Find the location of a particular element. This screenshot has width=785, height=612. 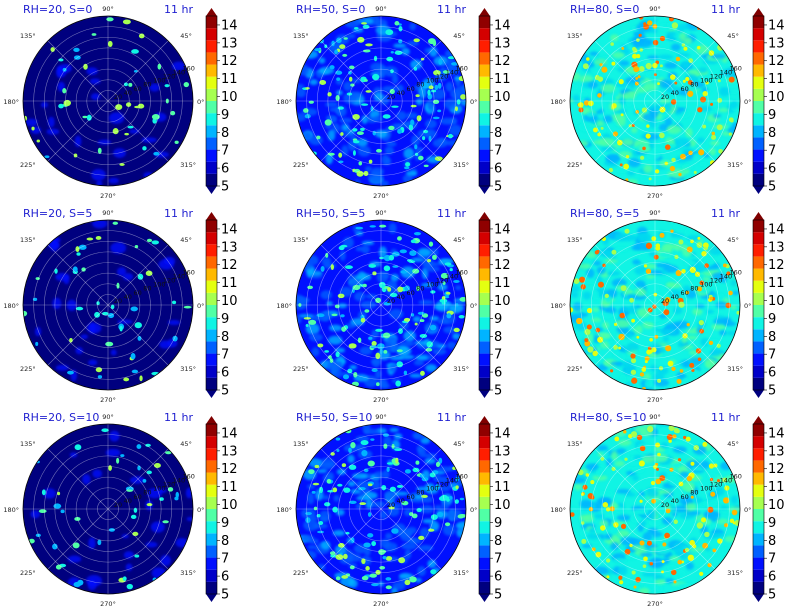

angle-label: 135° is located at coordinates (28, 444).